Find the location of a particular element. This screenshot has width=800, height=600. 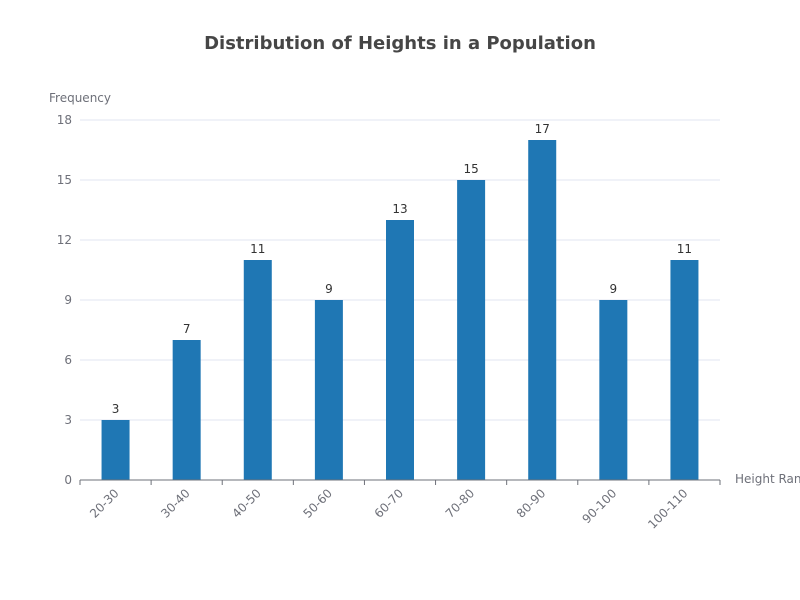

y-tick-label: 3 is located at coordinates (68, 420).